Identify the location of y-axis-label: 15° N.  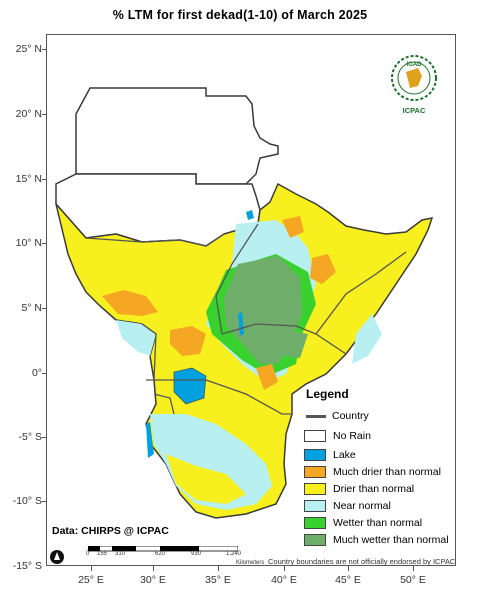
(28, 179).